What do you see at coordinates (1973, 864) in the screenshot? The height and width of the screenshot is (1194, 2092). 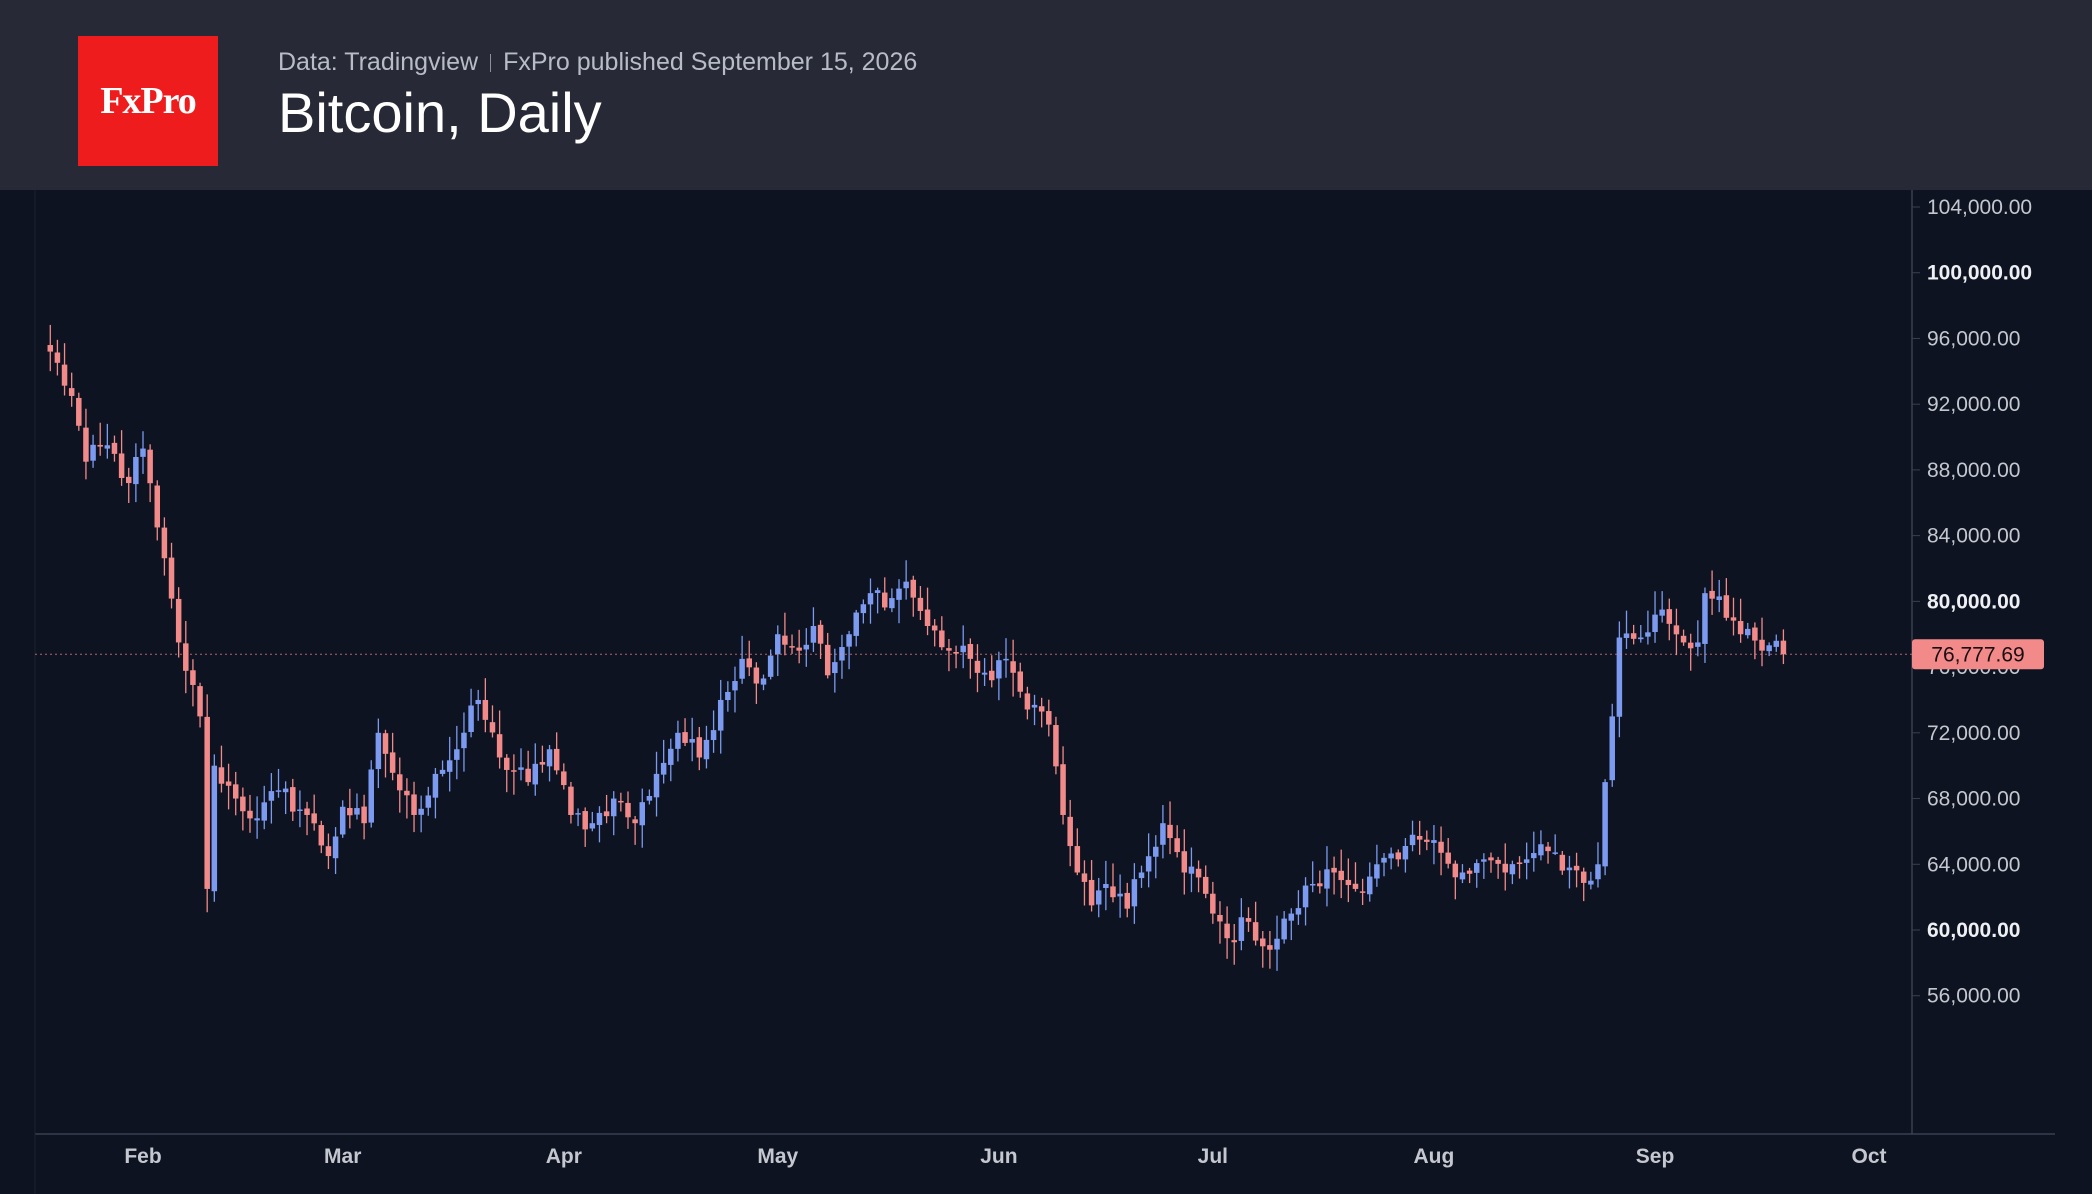 I see `y-tick-label: 64,000.00` at bounding box center [1973, 864].